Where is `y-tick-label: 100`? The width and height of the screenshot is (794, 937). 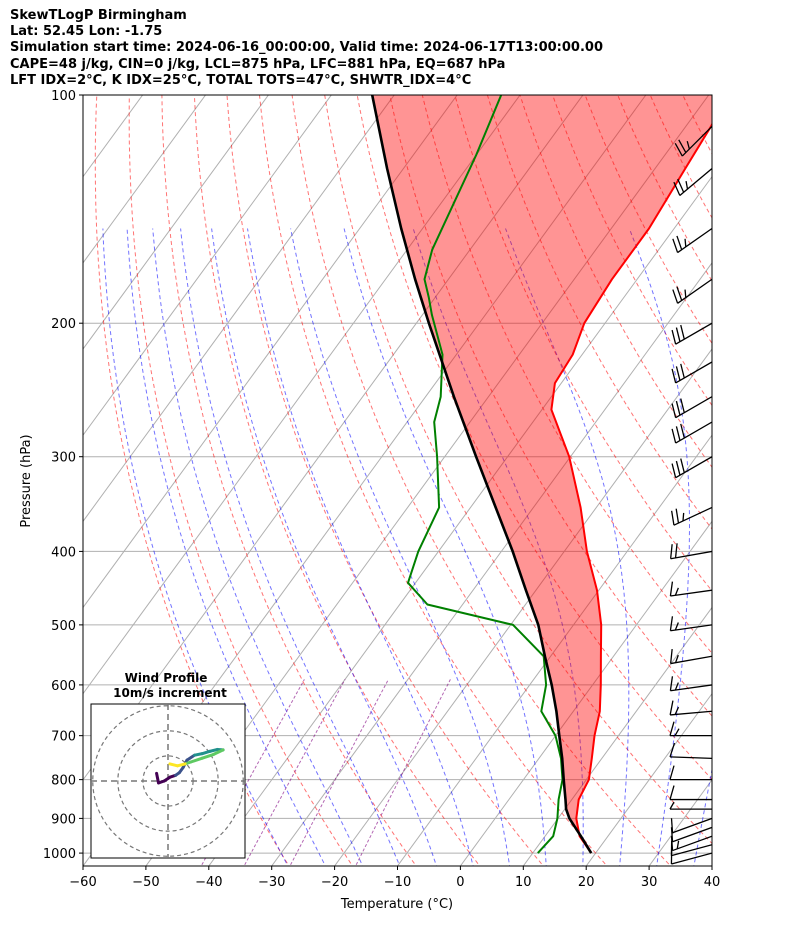
y-tick-label: 100 is located at coordinates (63, 96).